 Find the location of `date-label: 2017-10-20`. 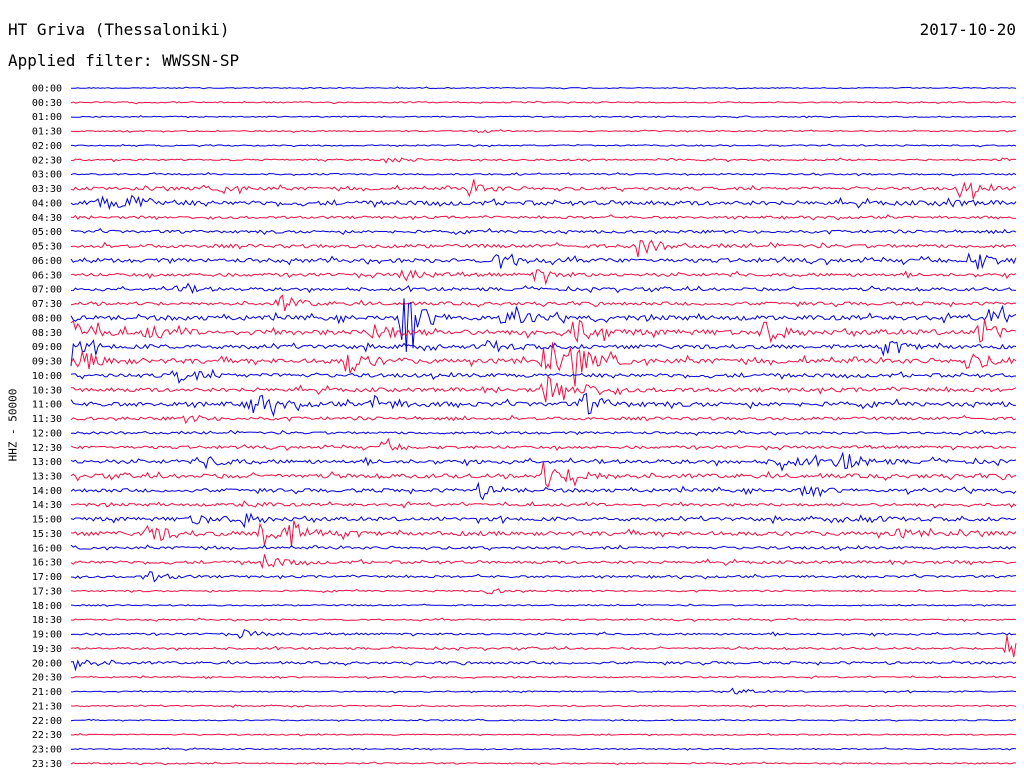

date-label: 2017-10-20 is located at coordinates (967, 29).